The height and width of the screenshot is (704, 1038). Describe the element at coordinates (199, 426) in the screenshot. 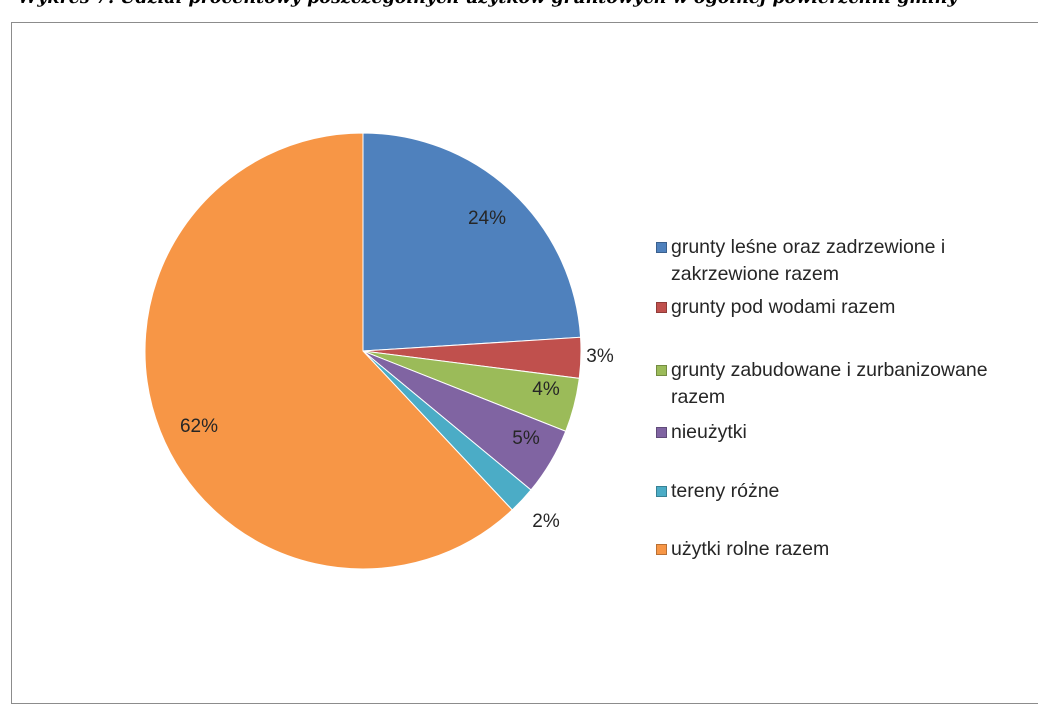

I see `slice-value-label: 62%` at that location.